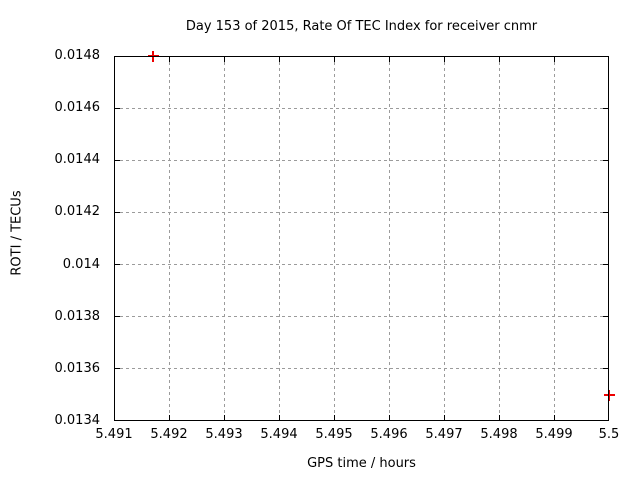  Describe the element at coordinates (77, 160) in the screenshot. I see `y-tick-label: 0.0144` at that location.